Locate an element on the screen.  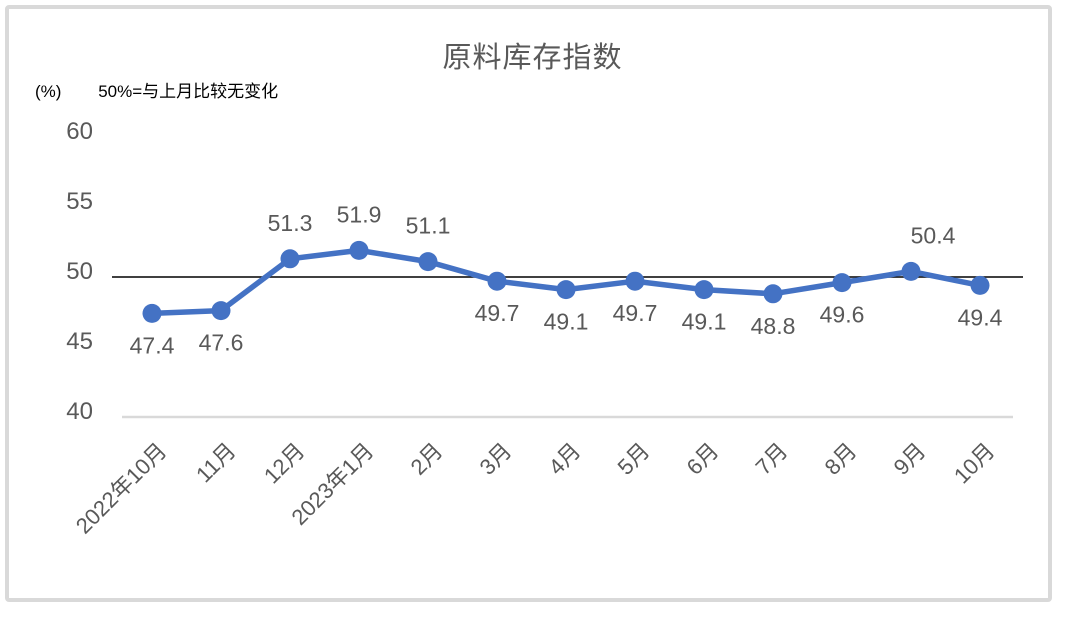
x-tick-label: 7月 is located at coordinates (772, 459).